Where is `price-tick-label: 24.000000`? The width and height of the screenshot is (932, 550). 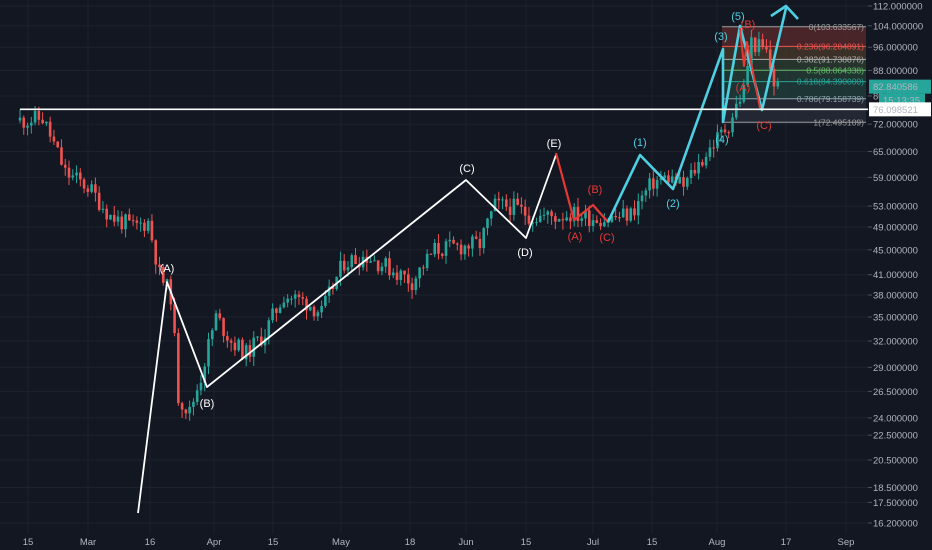
price-tick-label: 24.000000 is located at coordinates (895, 418).